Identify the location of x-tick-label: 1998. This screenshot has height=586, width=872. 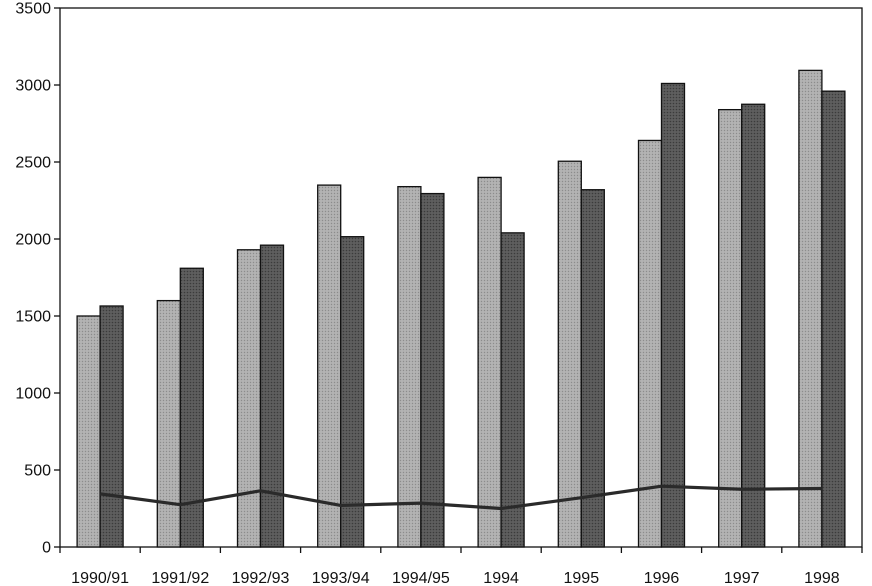
(822, 578).